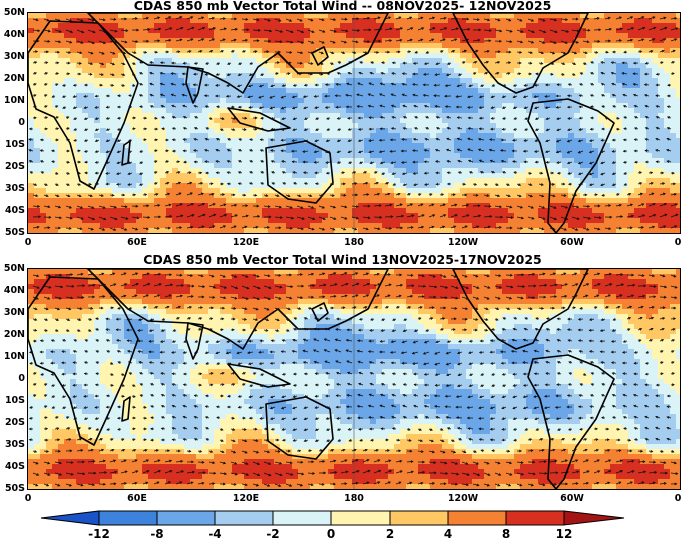 Image resolution: width=685 pixels, height=541 pixels. What do you see at coordinates (156, 534) in the screenshot?
I see `colorbar-label: -8` at bounding box center [156, 534].